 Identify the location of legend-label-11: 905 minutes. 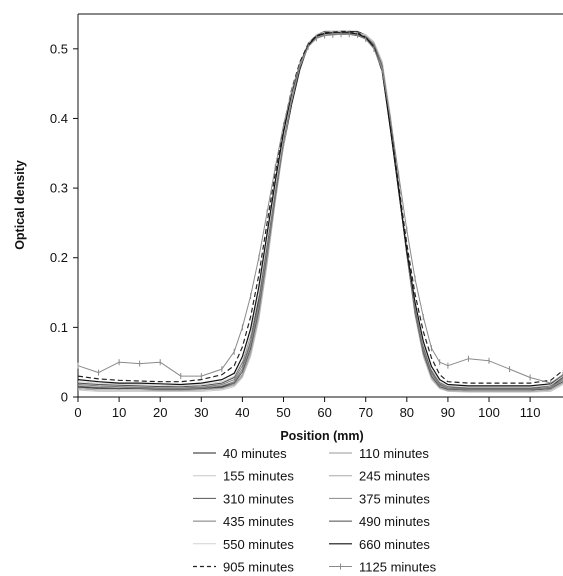
(258, 567).